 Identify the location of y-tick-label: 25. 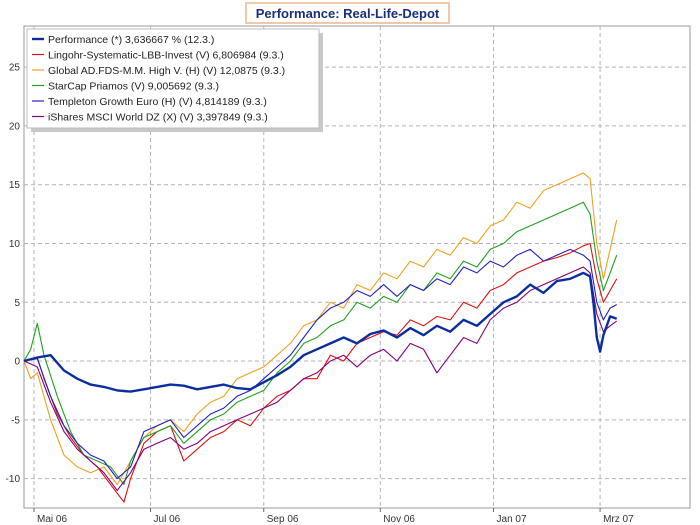
(15, 68).